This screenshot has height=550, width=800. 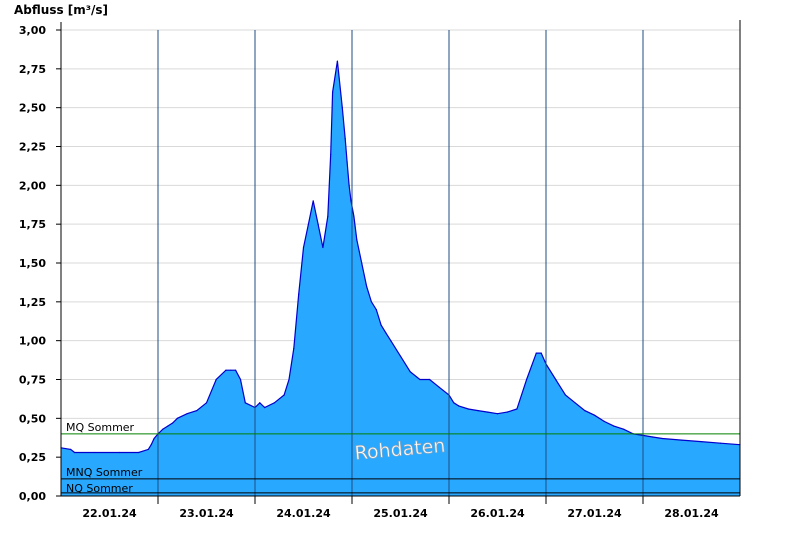 I want to click on y-tick-label: 2,75, so click(x=32, y=69).